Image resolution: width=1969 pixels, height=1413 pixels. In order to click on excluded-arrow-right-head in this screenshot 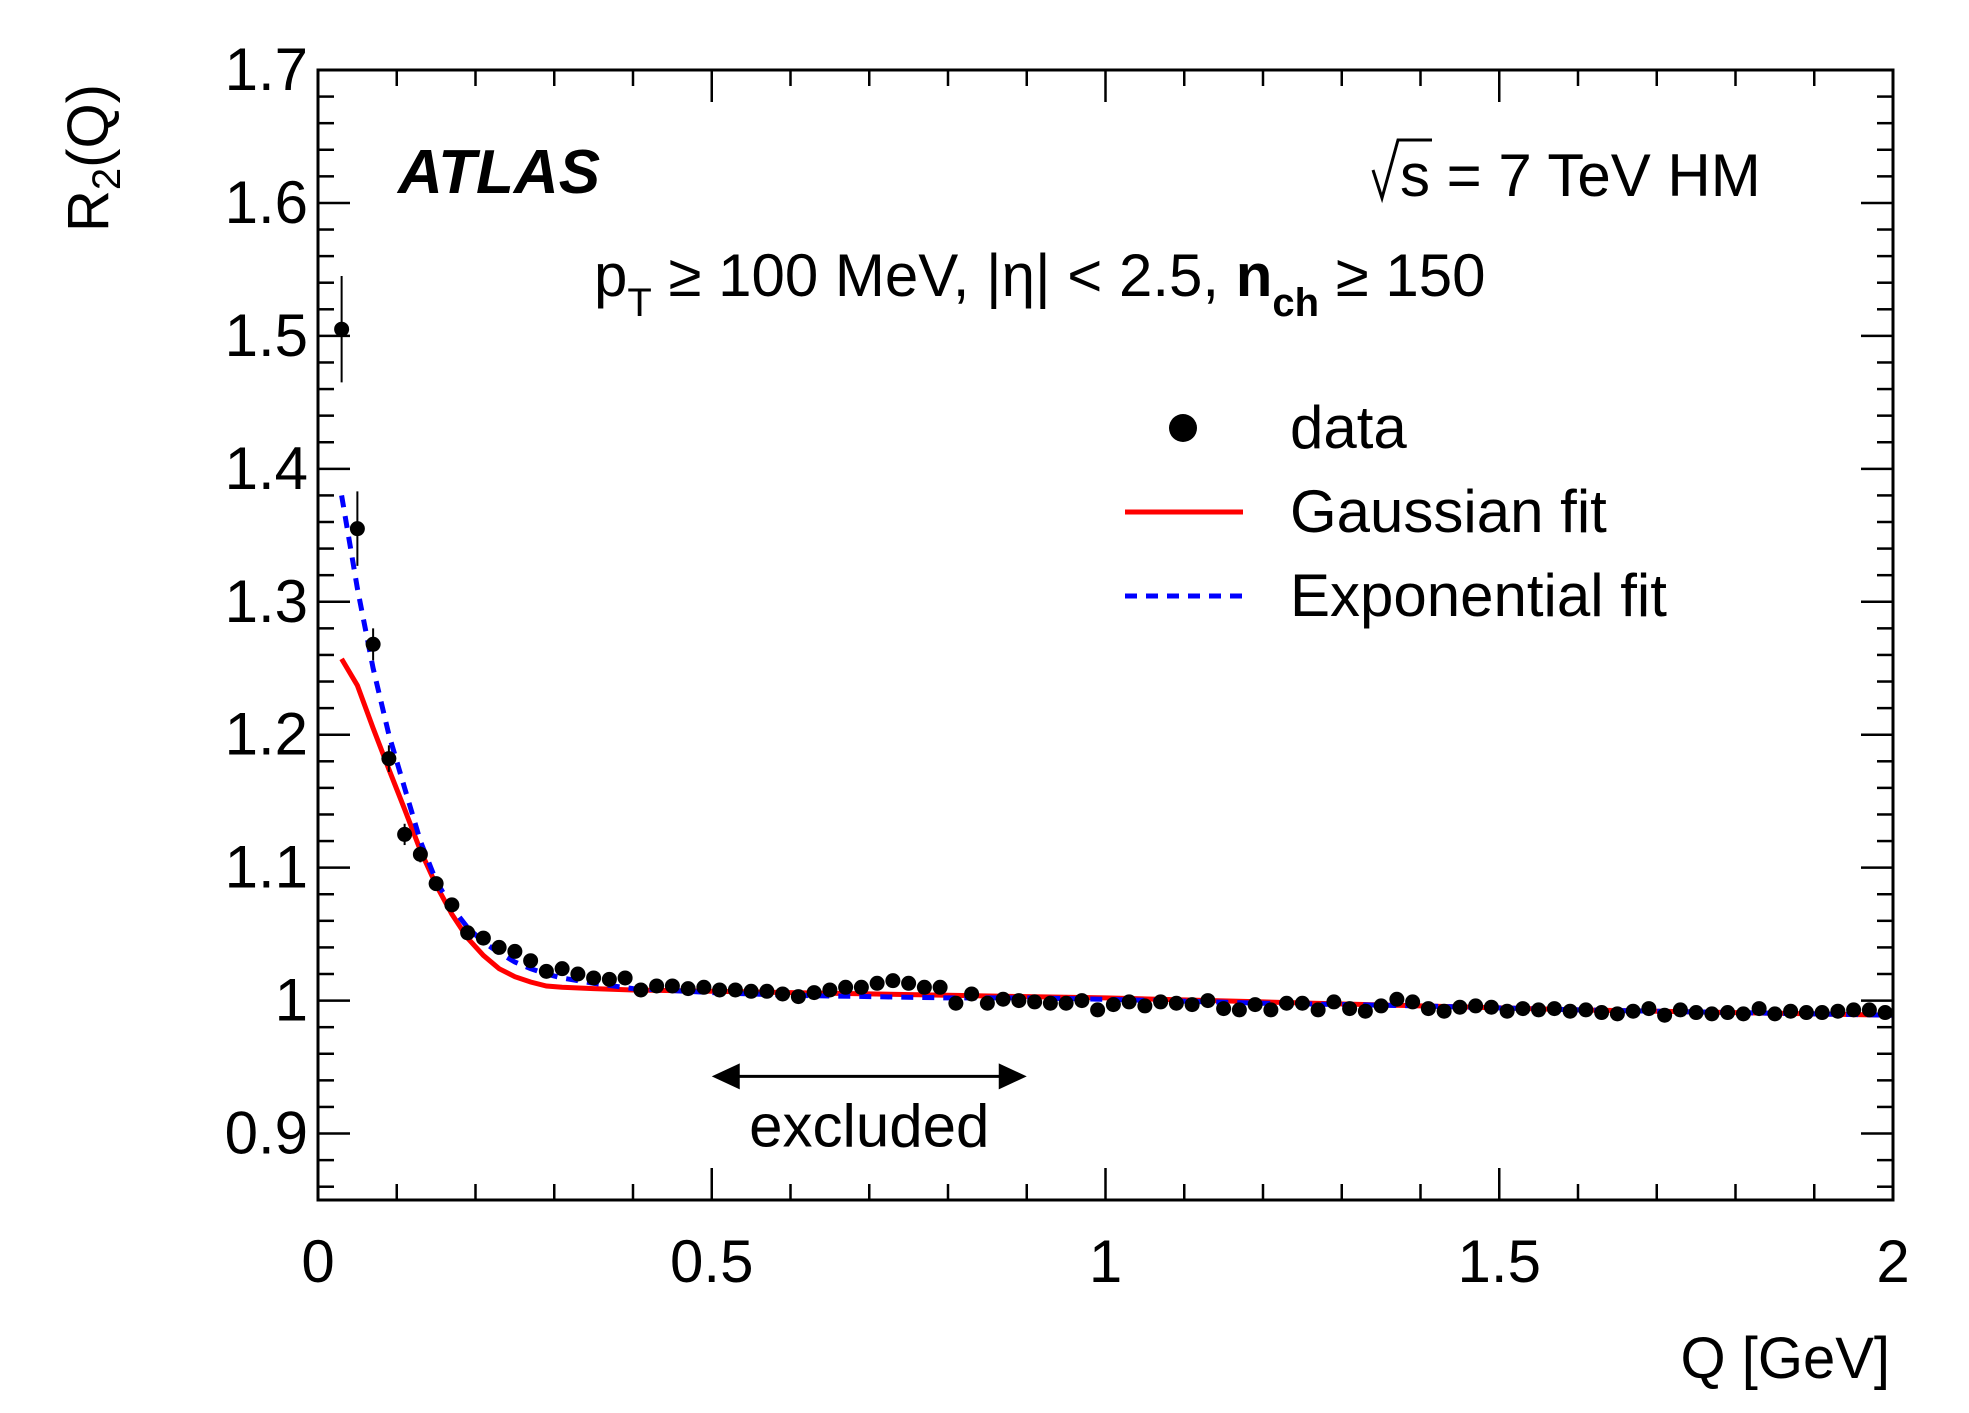, I will do `click(1012, 1076)`.